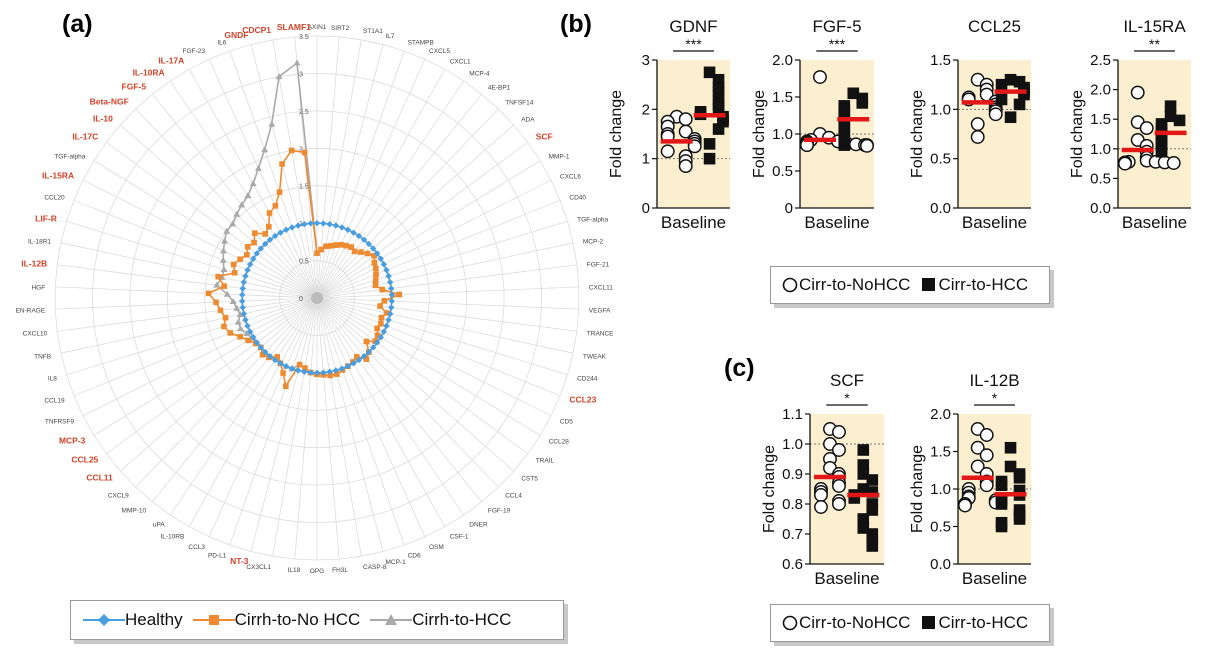 This screenshot has width=1210, height=648. Describe the element at coordinates (77, 24) in the screenshot. I see `panel-label-a: (a)` at that location.